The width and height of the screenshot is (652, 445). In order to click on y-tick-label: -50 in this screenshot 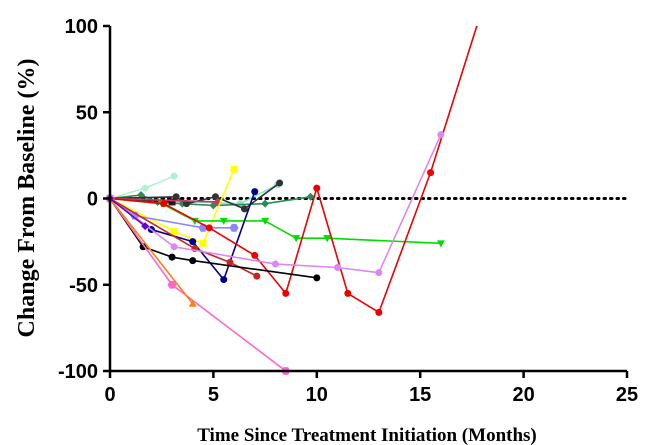, I will do `click(83, 286)`.